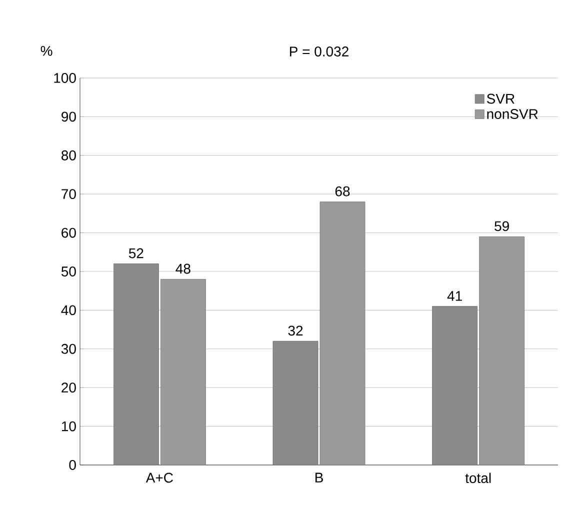  I want to click on y-tick-label: 50, so click(68, 271).